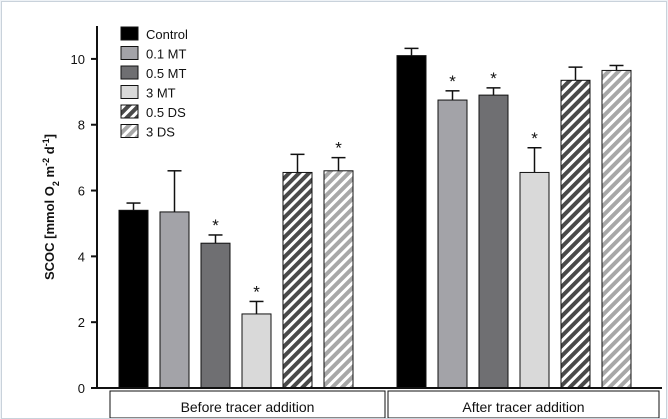 Image resolution: width=668 pixels, height=419 pixels. I want to click on y-tick-label: 2, so click(81, 322).